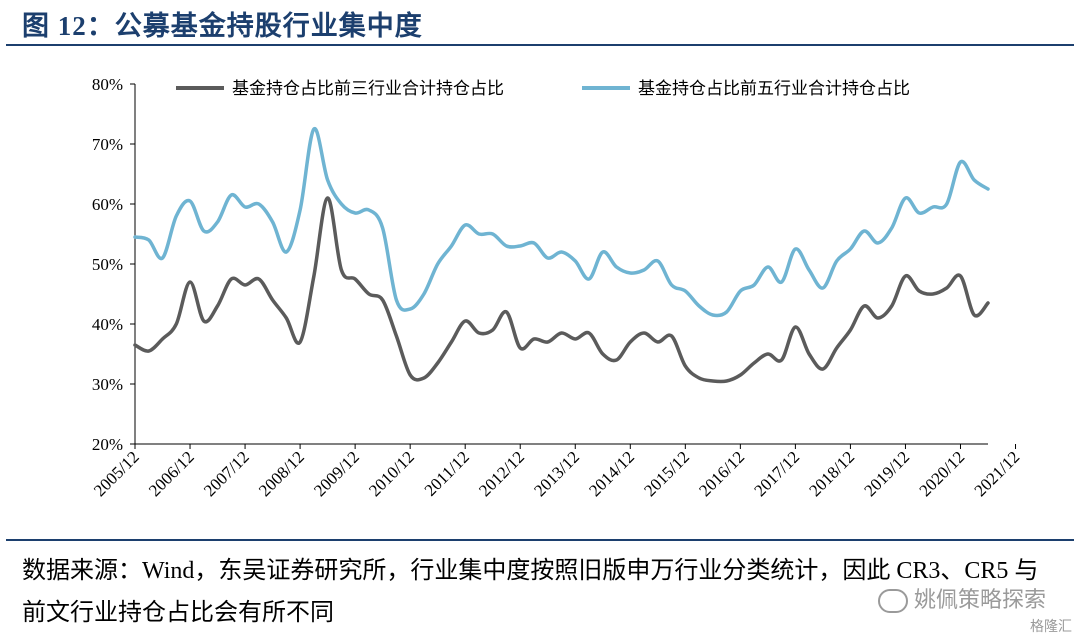 This screenshot has width=1080, height=644. I want to click on x-tick-label: 2010/12, so click(391, 473).